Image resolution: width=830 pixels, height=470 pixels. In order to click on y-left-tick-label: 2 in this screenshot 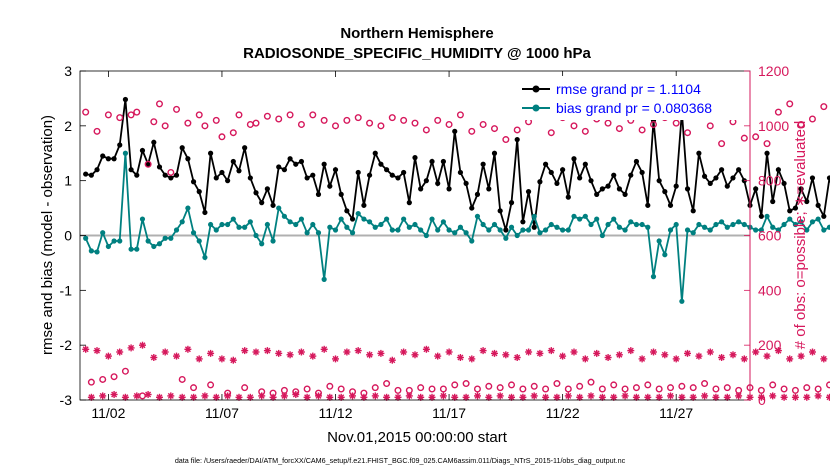, I will do `click(68, 126)`.